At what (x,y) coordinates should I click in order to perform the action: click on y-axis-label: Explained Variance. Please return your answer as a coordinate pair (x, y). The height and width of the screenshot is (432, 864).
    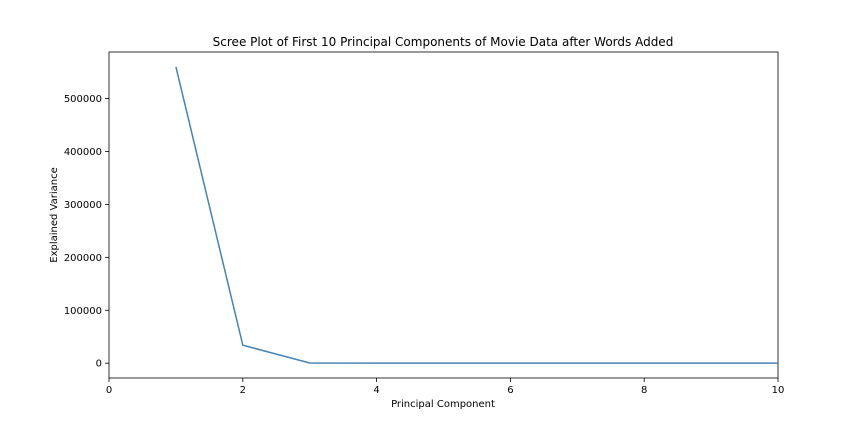
    Looking at the image, I should click on (54, 214).